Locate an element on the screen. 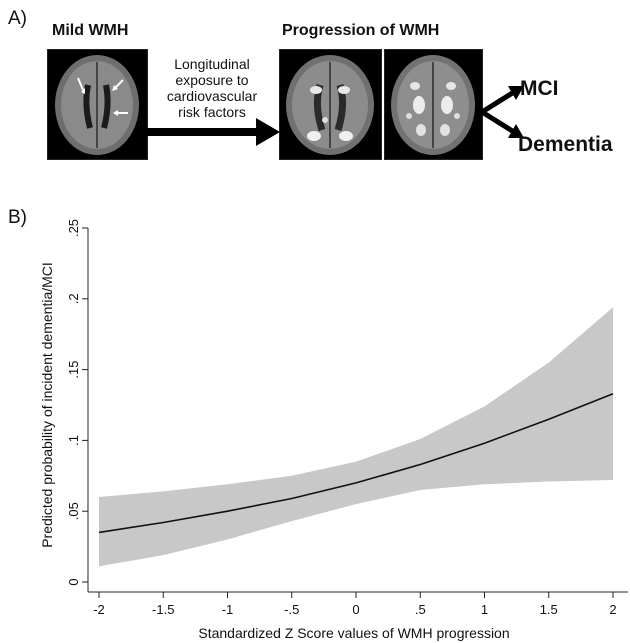 Image resolution: width=630 pixels, height=643 pixels. arrow-text-line: exposure to is located at coordinates (212, 80).